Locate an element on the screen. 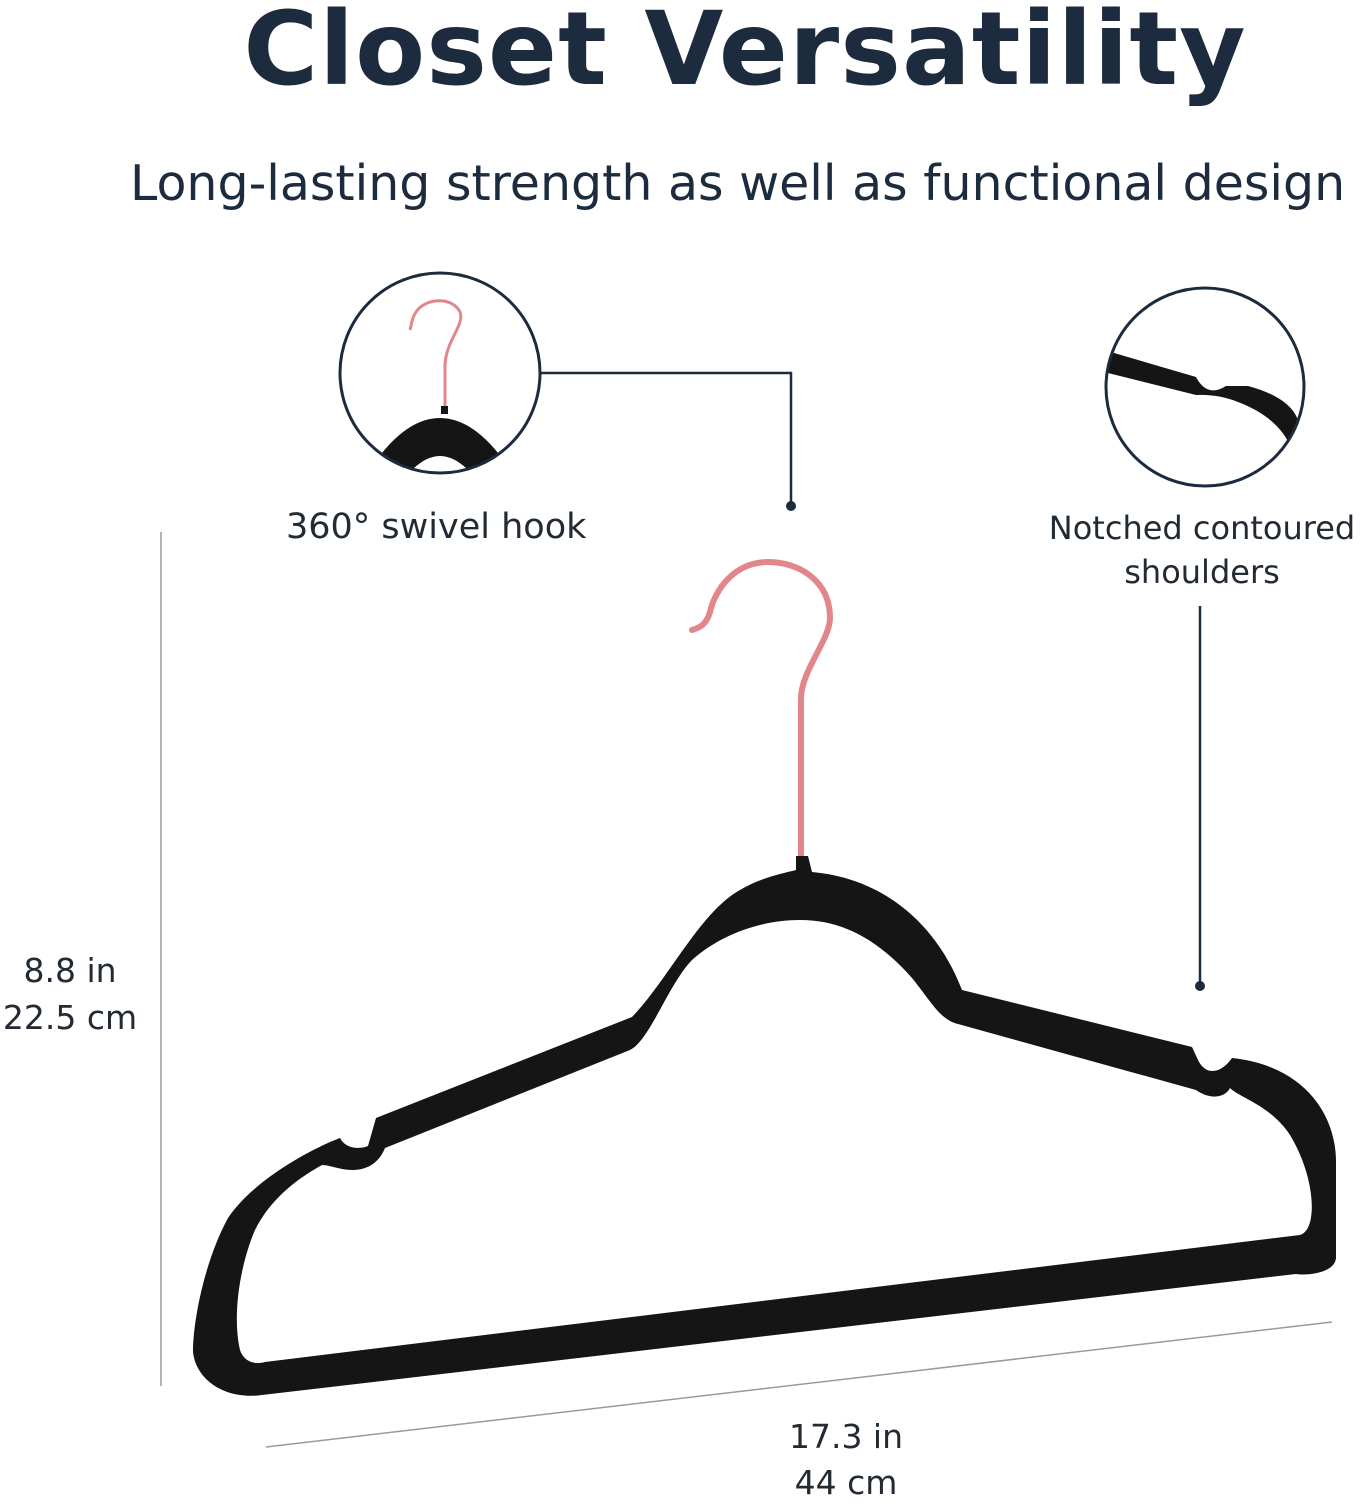  width-guide-line is located at coordinates (799, 1384).